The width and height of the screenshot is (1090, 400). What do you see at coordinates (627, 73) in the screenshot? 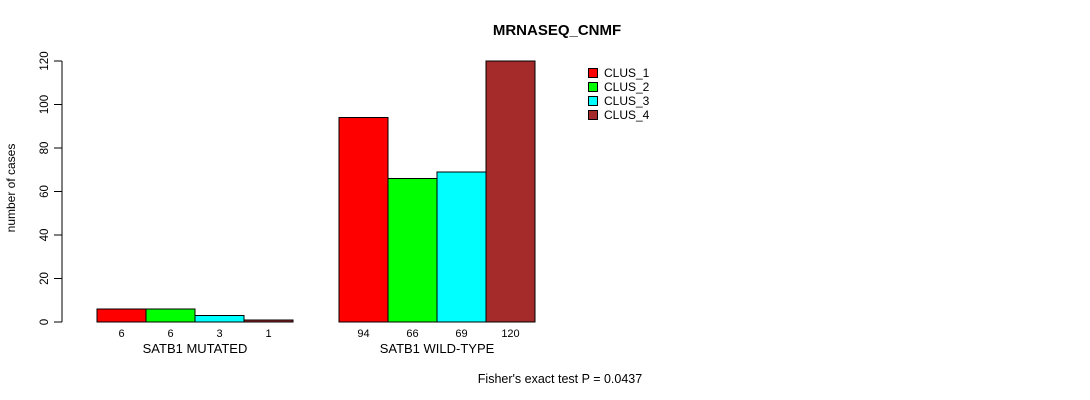
I see `legend-label: CLUS_1` at bounding box center [627, 73].